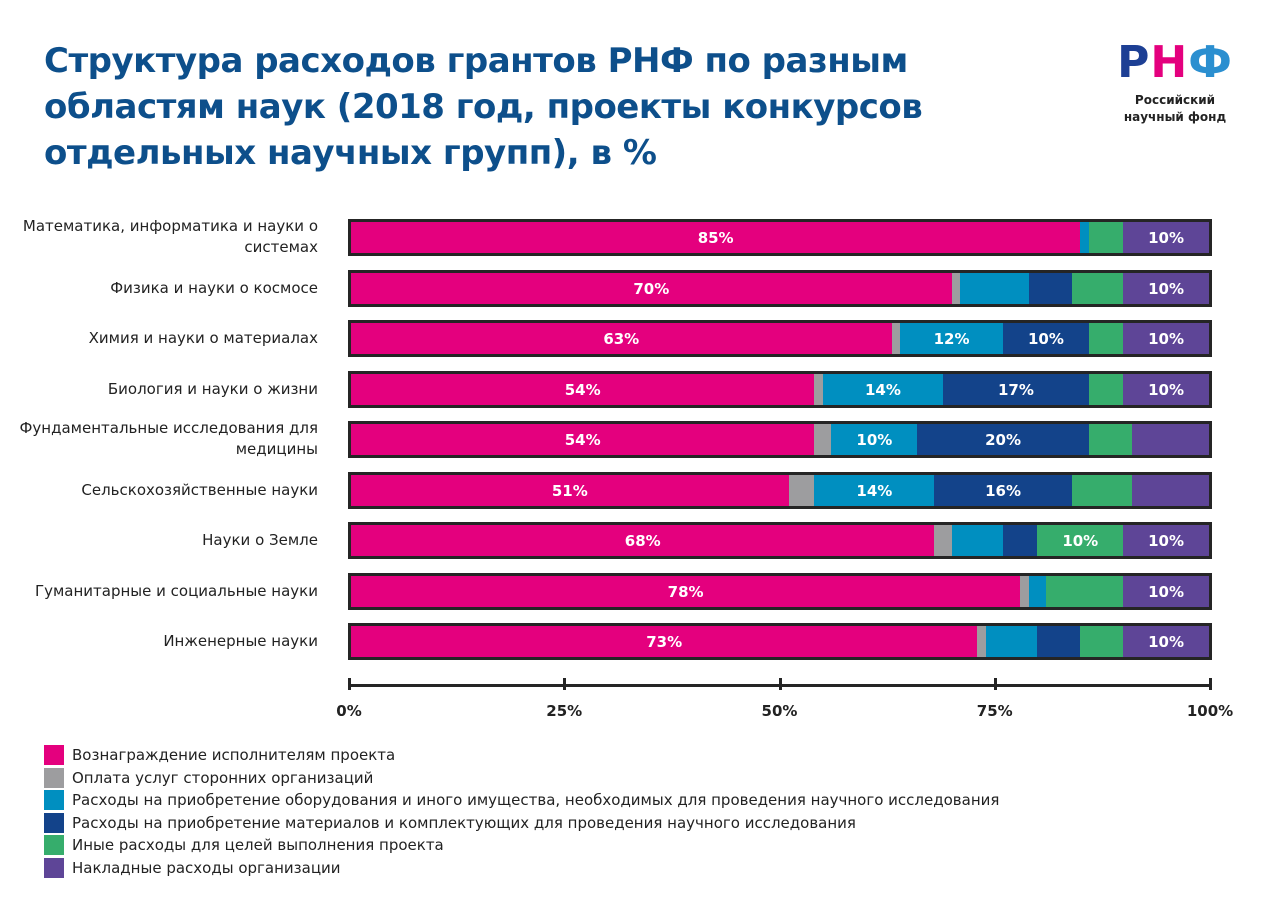 Image resolution: width=1280 pixels, height=905 pixels. What do you see at coordinates (214, 287) in the screenshot?
I see `category-label: Физика и науки о космосе` at bounding box center [214, 287].